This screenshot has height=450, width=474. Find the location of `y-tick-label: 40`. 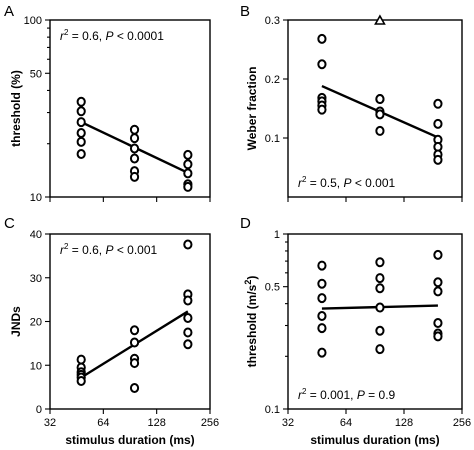

y-tick-label: 40 is located at coordinates (36, 235).